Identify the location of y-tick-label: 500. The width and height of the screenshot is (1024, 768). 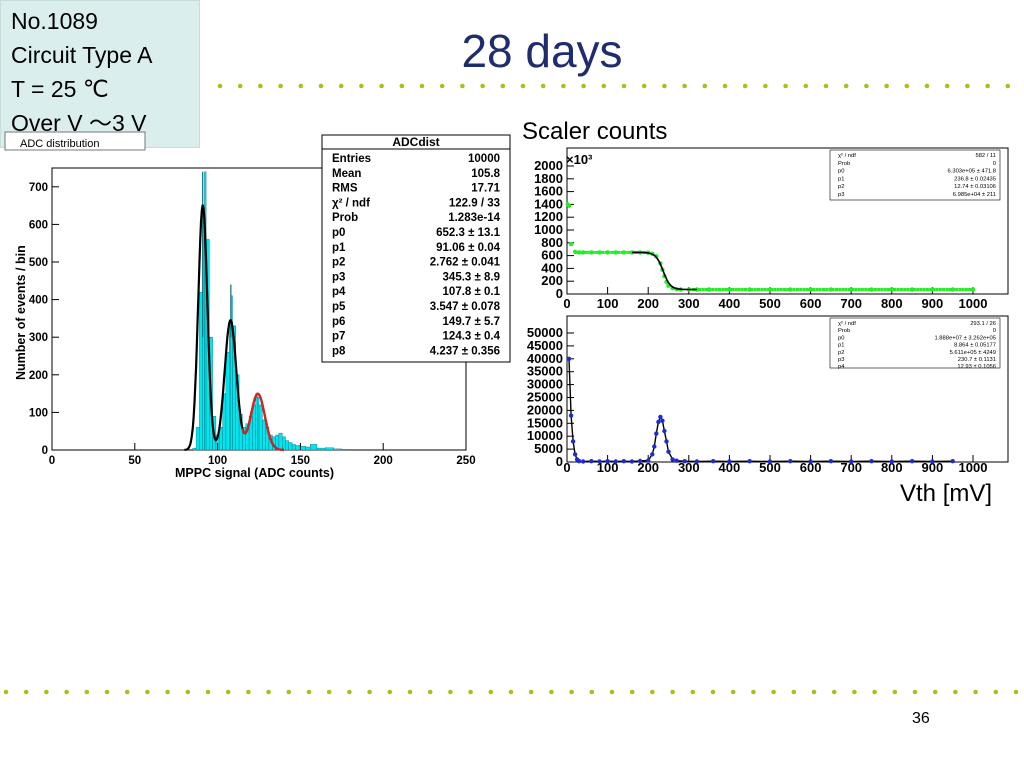
(38, 263).